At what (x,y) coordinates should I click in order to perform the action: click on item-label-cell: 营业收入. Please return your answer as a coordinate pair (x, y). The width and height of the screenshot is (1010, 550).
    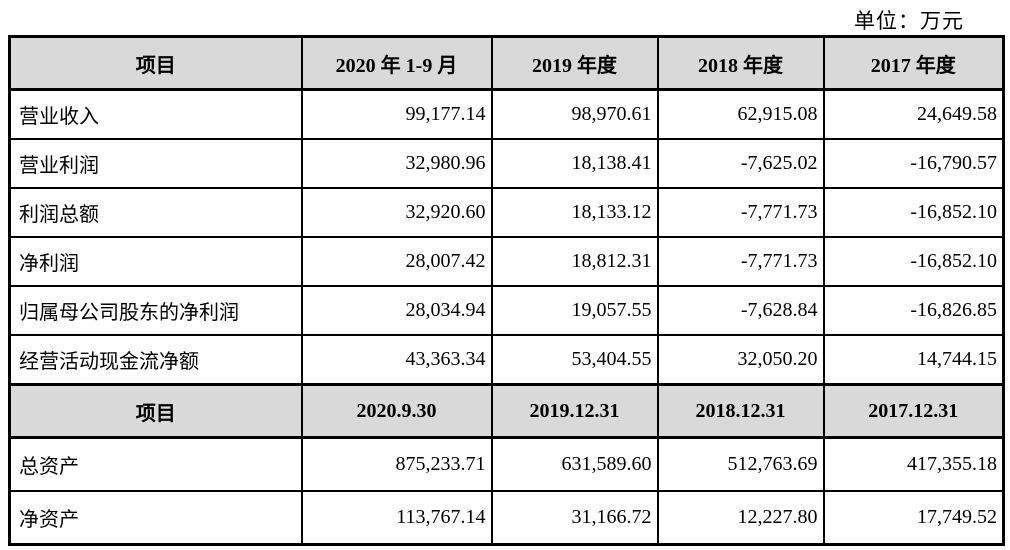
    Looking at the image, I should click on (155, 114).